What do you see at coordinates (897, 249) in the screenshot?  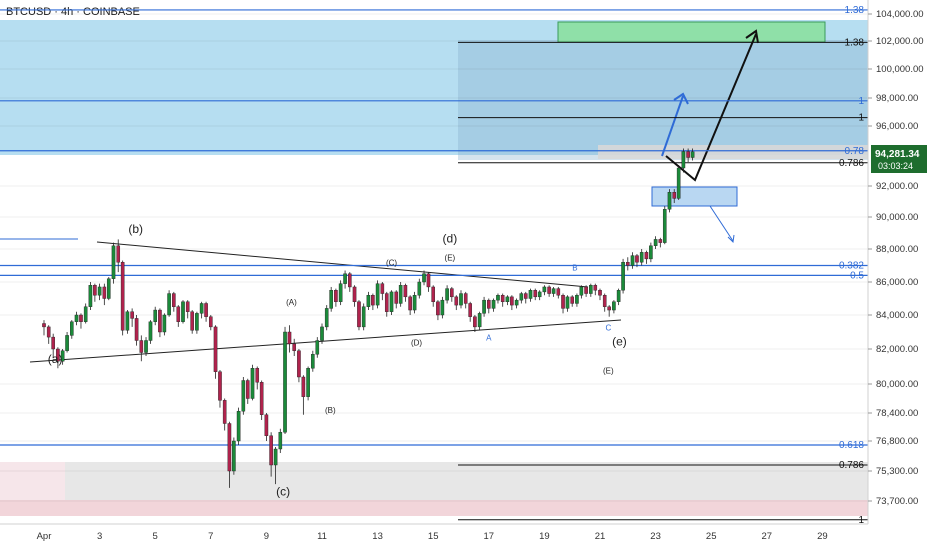 I see `y-tick-label: 88,000.00` at bounding box center [897, 249].